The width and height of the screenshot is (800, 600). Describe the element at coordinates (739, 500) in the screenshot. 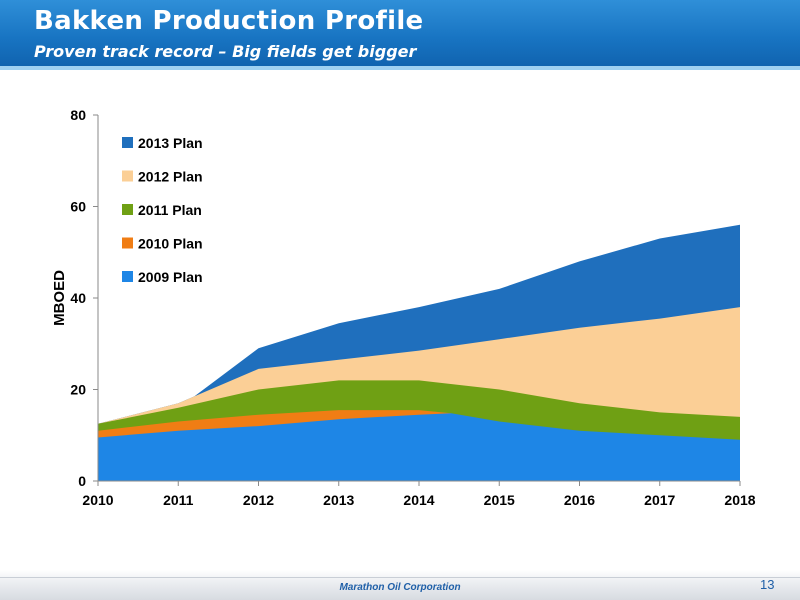

I see `x-tick-label-2018: 2018` at that location.